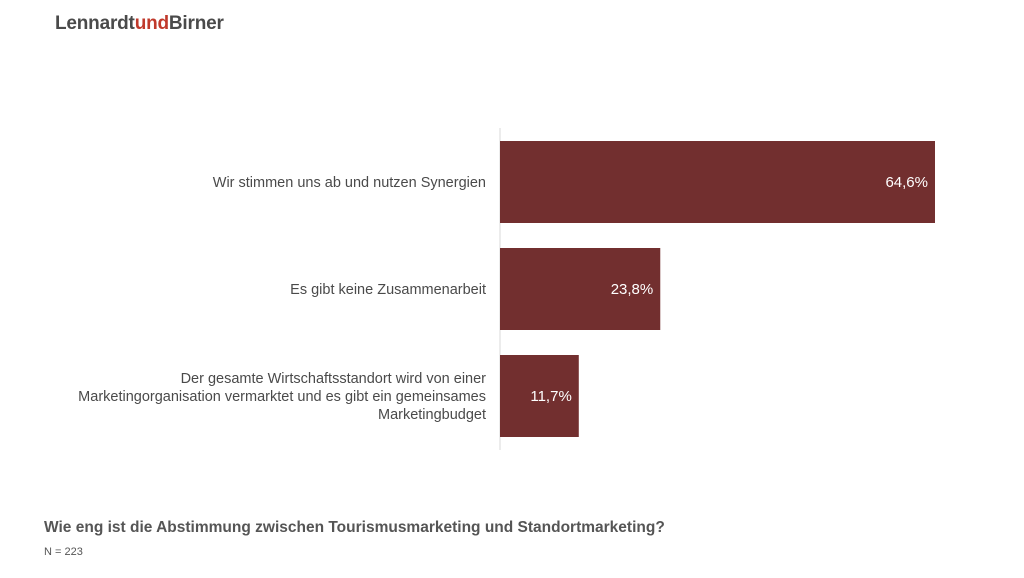 The image size is (1024, 578). I want to click on value-label-3: 11,7%, so click(550, 396).